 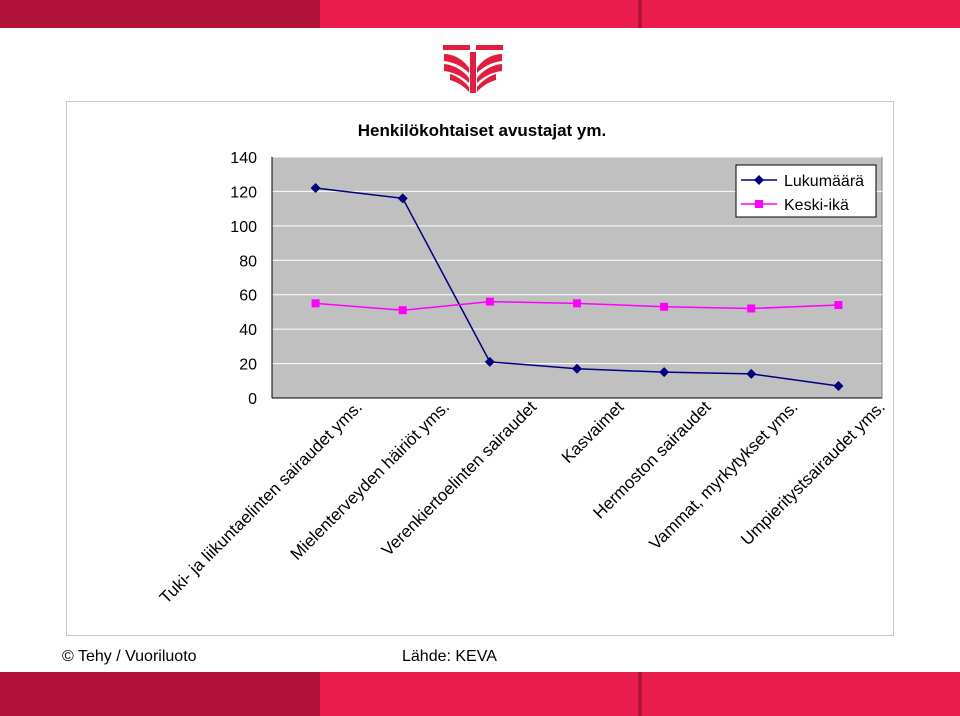 I want to click on copyright-text: © Tehy / Vuoriluoto, so click(x=129, y=656).